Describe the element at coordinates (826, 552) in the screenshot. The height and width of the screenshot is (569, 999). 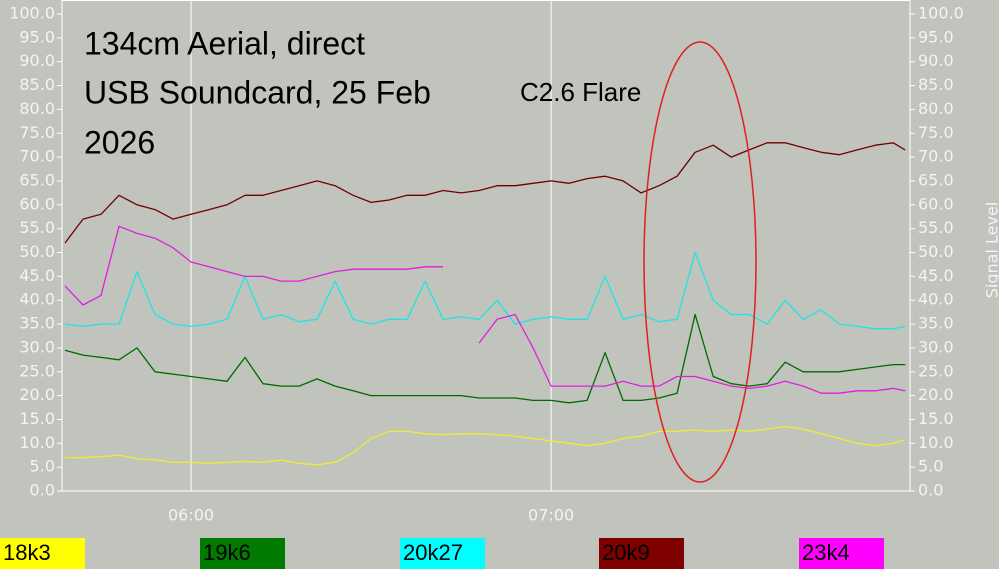
I see `legend-label: 23k4` at that location.